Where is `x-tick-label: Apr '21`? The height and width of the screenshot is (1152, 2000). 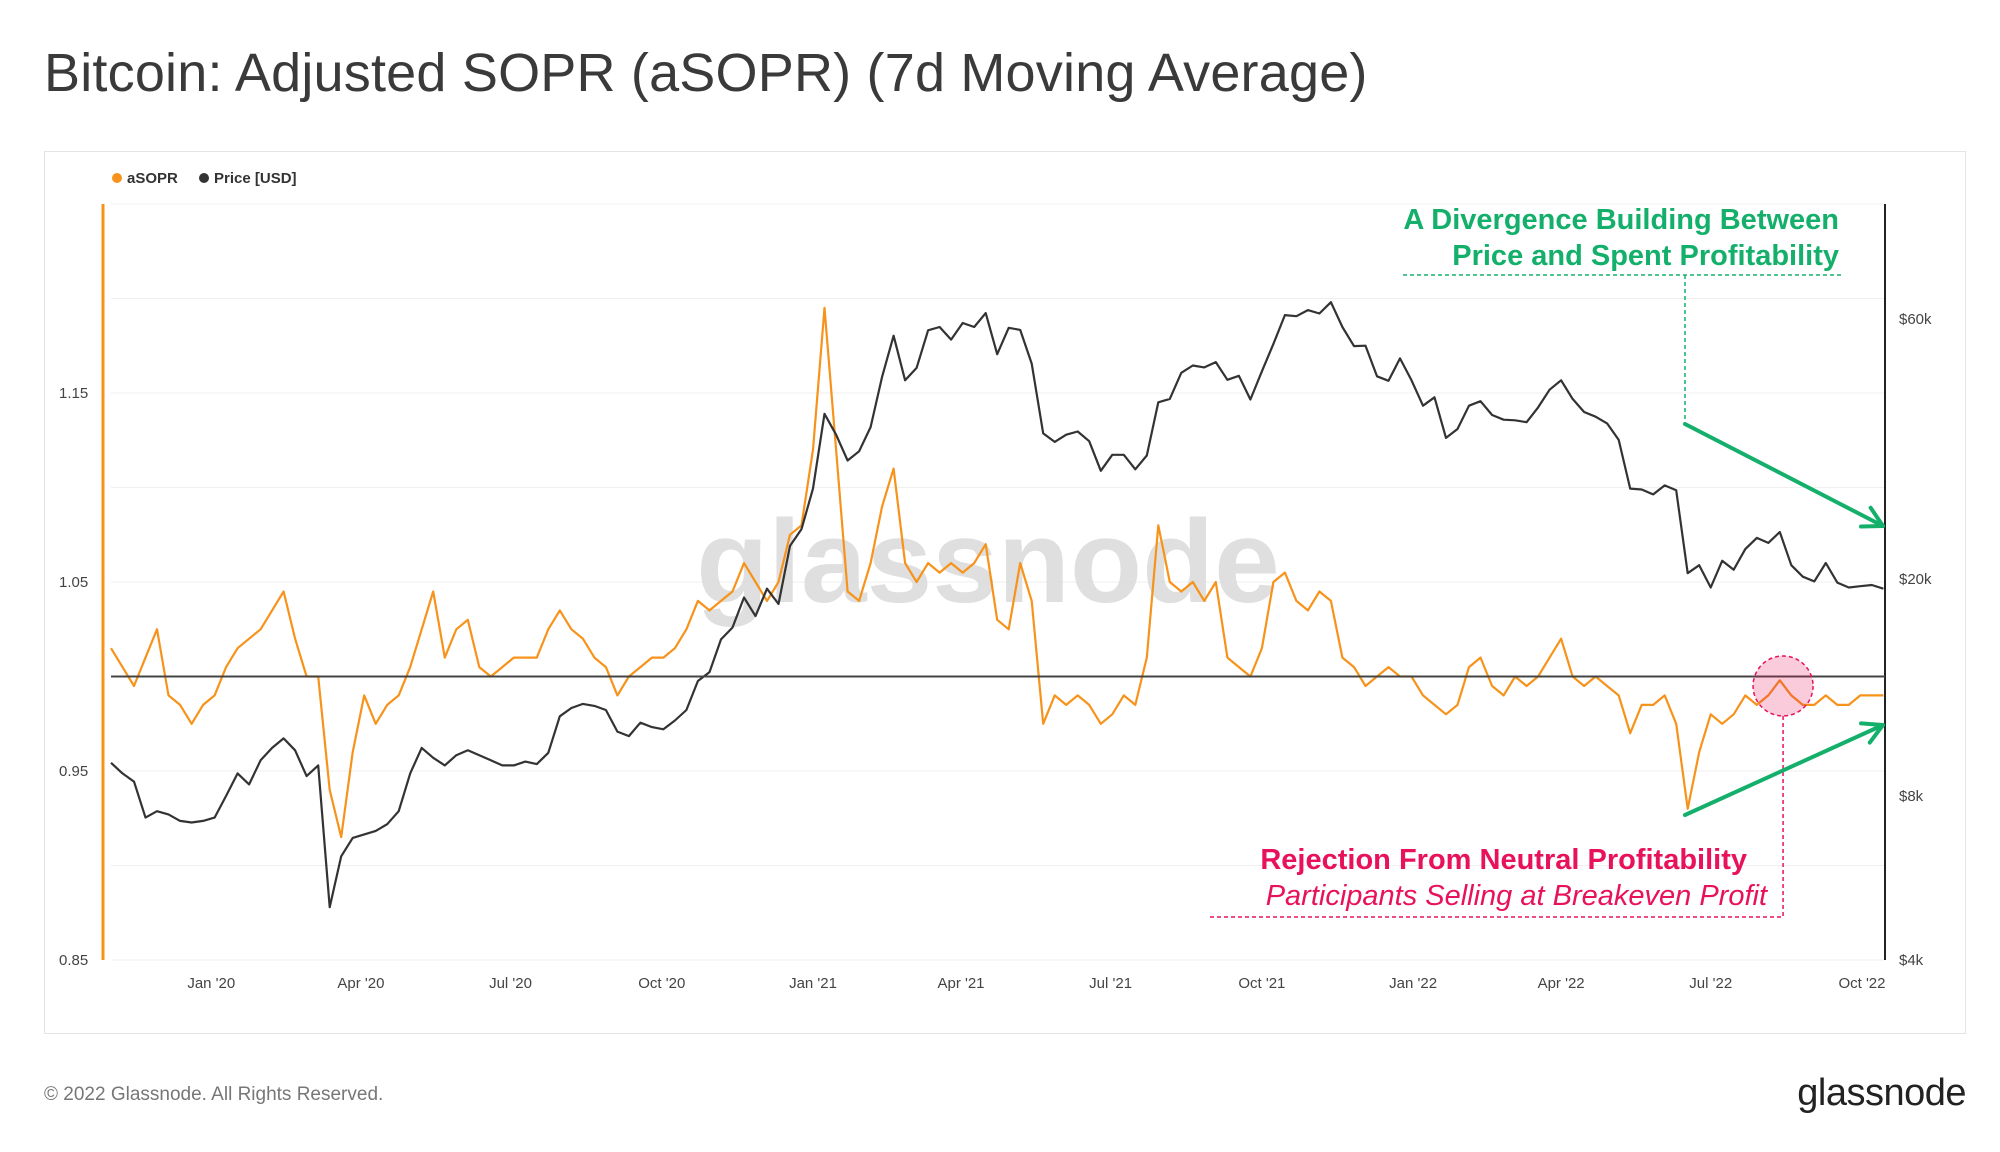 x-tick-label: Apr '21 is located at coordinates (960, 983).